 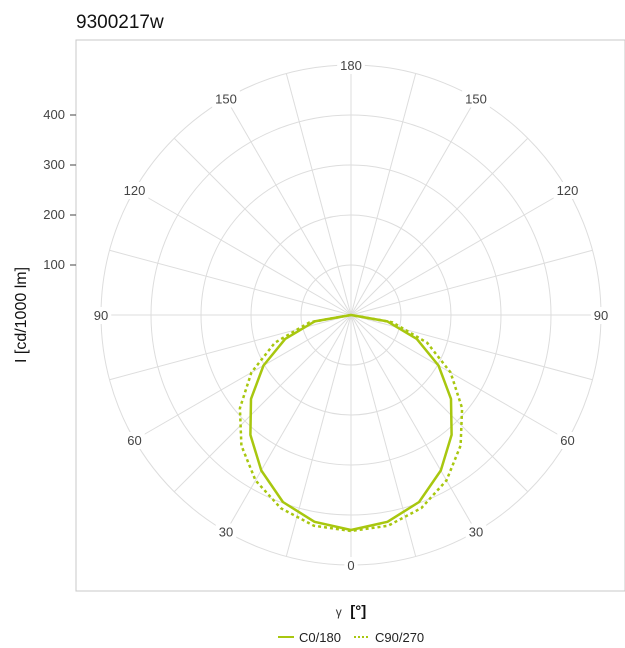 I want to click on series-lines, so click(x=351, y=423).